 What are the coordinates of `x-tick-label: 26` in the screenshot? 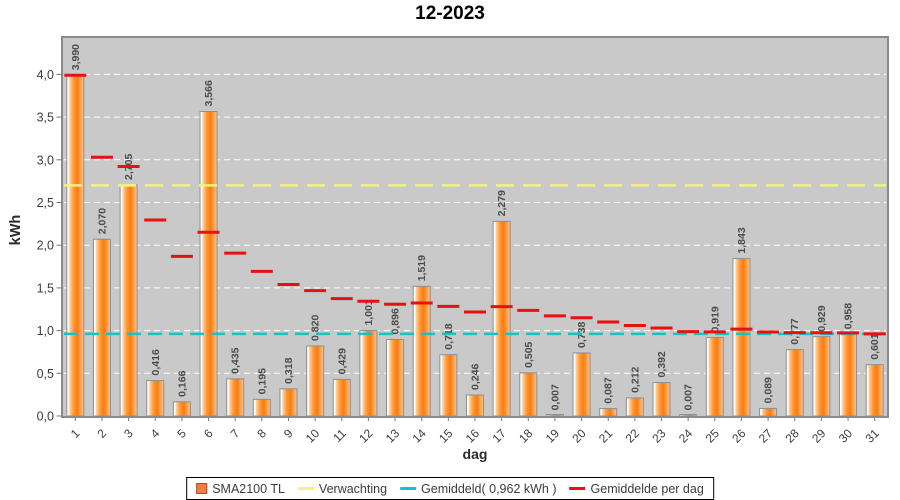 It's located at (739, 436).